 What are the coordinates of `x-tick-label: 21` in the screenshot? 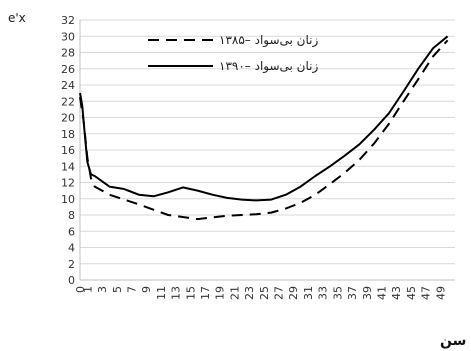 It's located at (234, 293).